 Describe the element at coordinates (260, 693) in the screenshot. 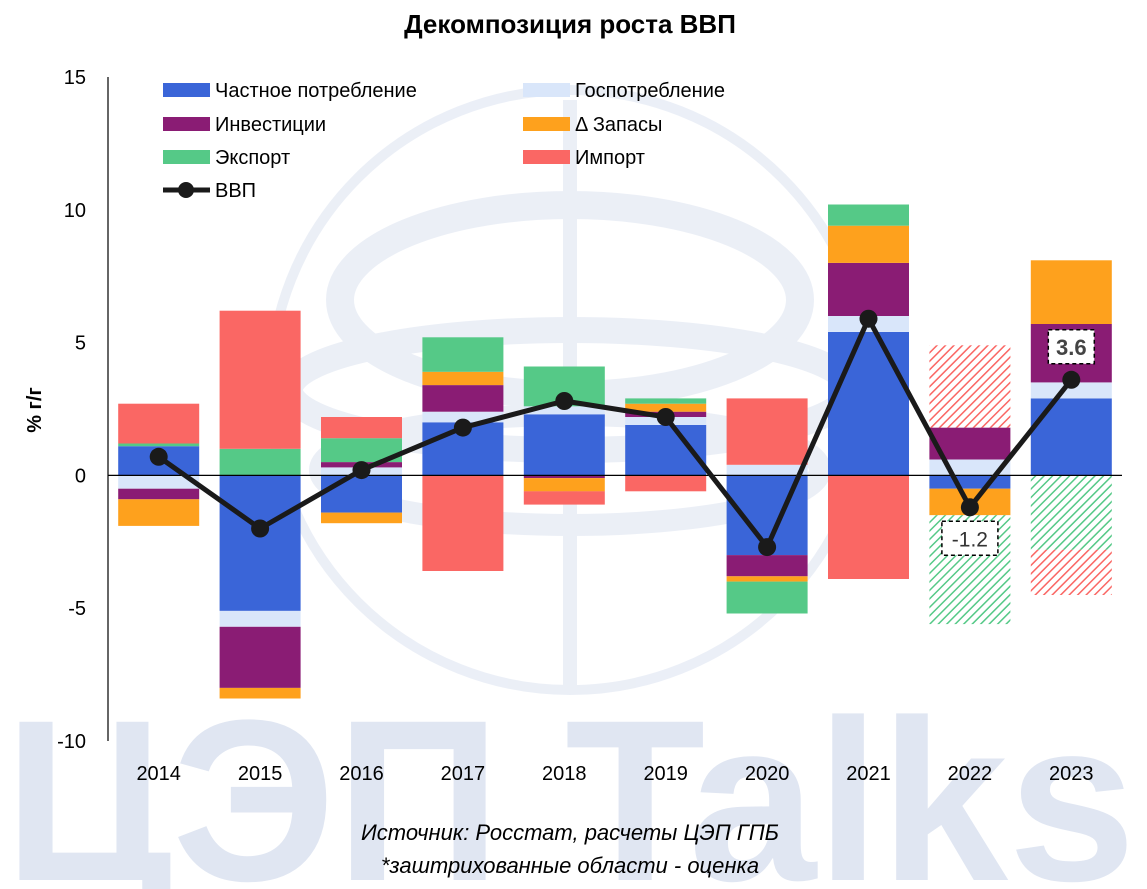

I see `bar-inventories-2015` at that location.